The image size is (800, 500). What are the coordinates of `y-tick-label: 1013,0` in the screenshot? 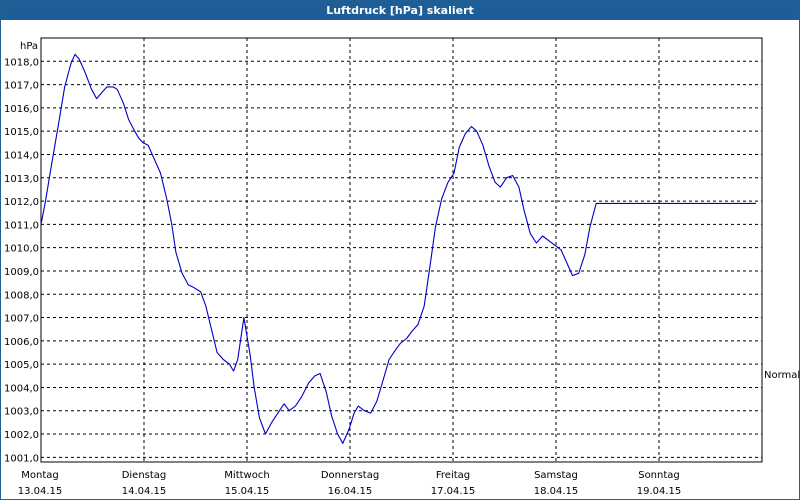 It's located at (21, 179).